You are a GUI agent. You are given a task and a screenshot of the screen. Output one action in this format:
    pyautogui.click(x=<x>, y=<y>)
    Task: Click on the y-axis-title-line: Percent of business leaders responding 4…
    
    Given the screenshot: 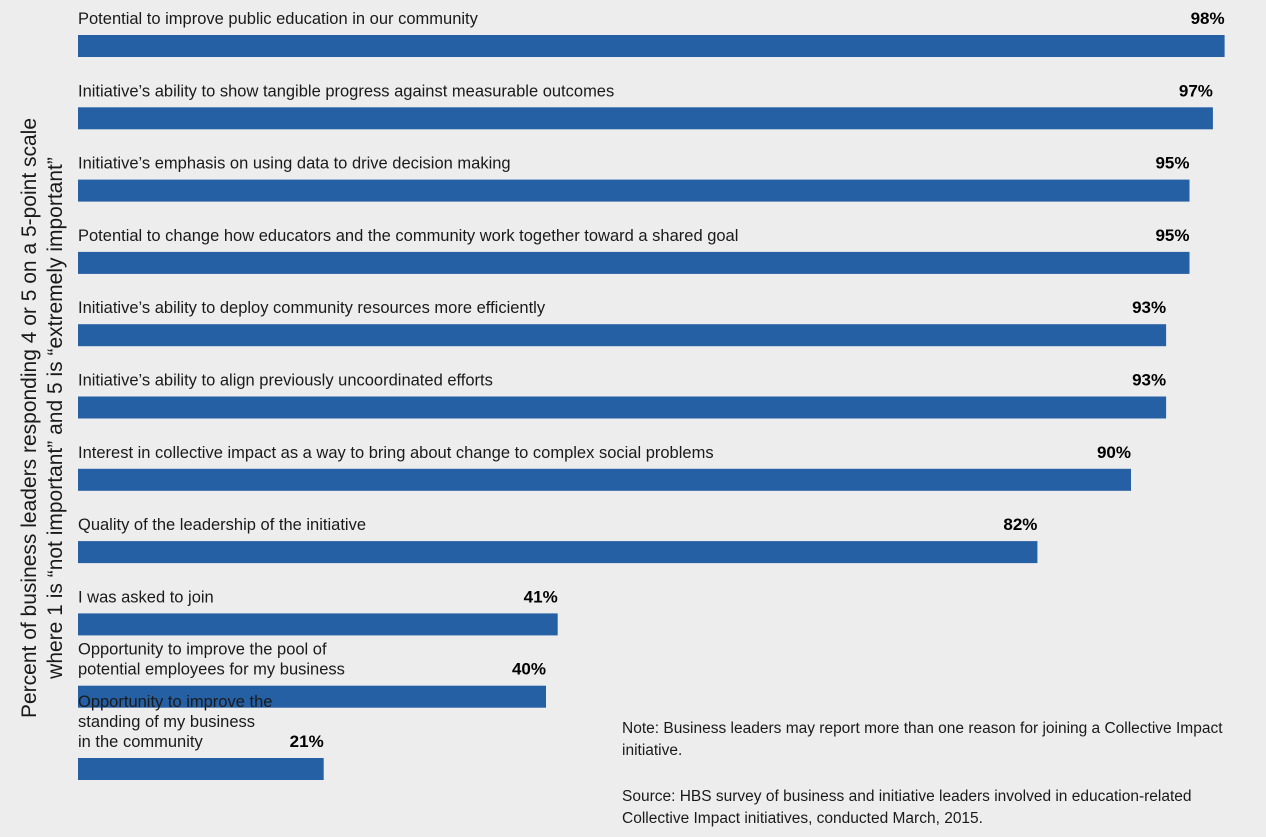 What is the action you would take?
    pyautogui.click(x=29, y=418)
    